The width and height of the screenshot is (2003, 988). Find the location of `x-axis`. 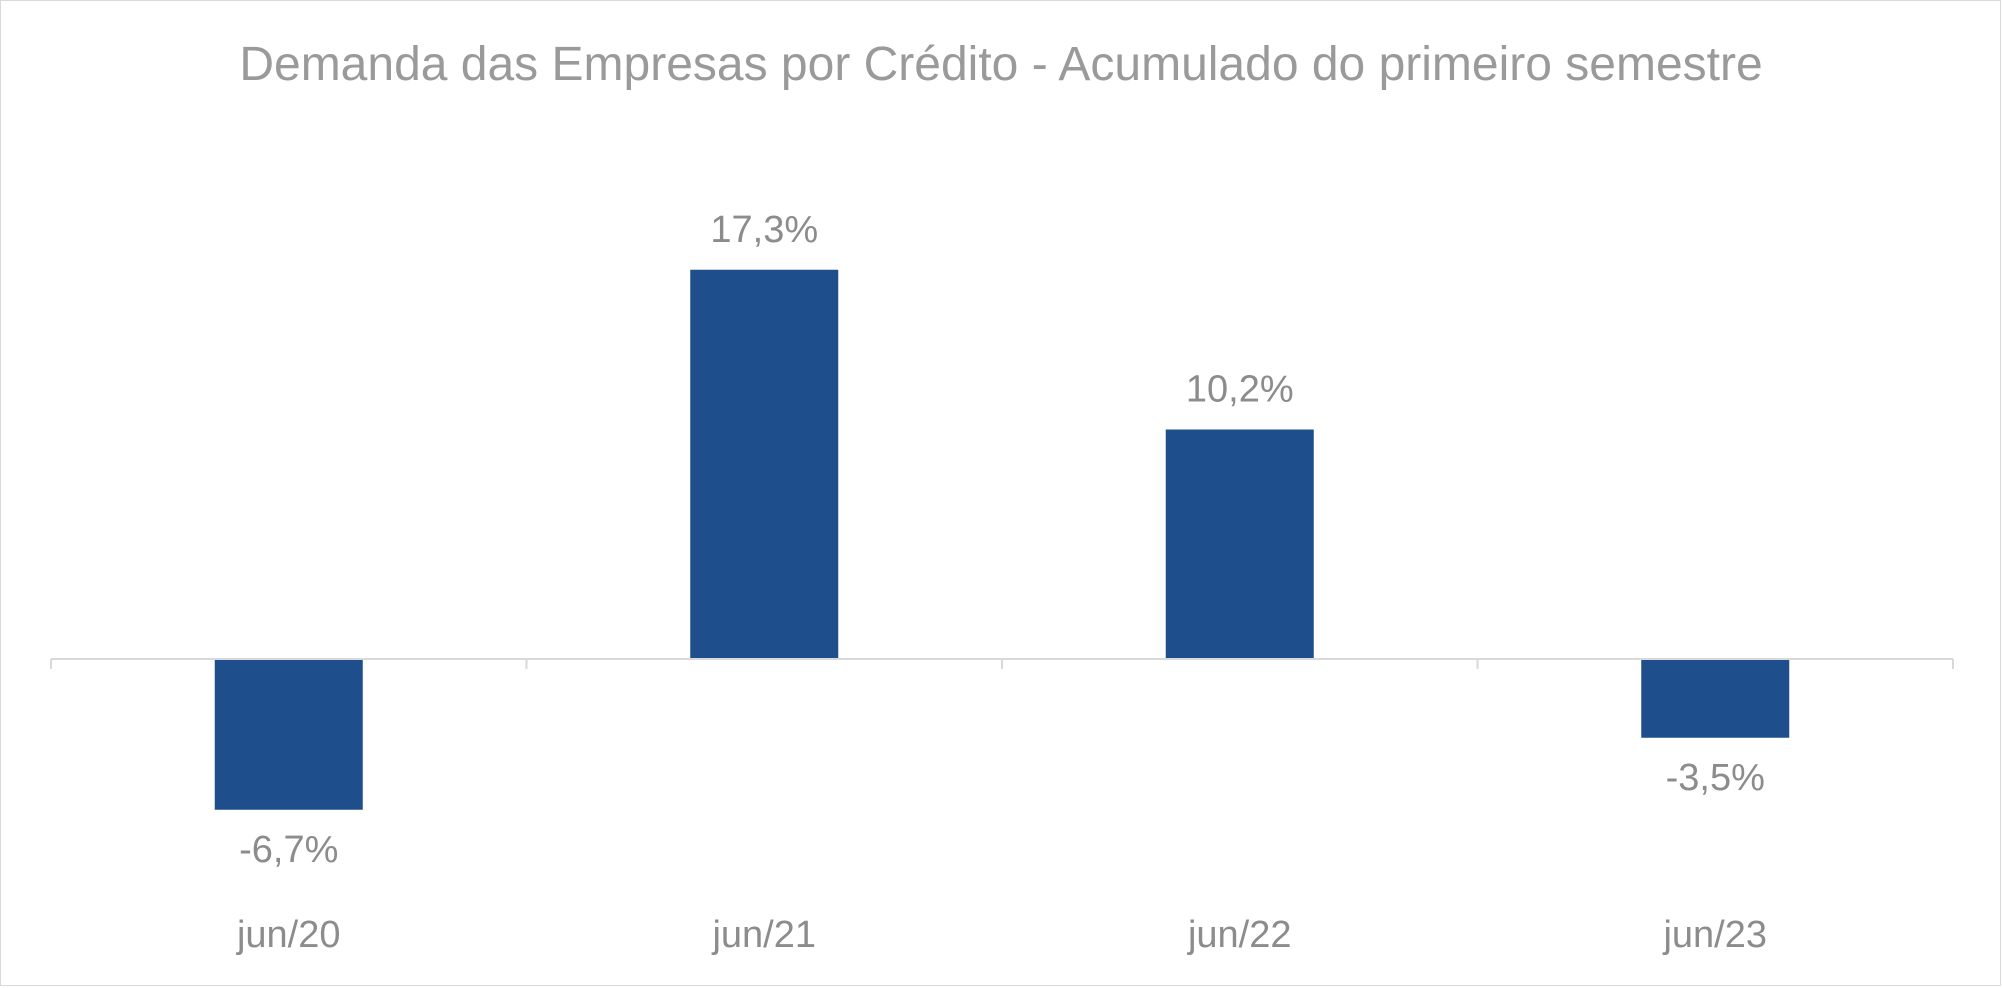

x-axis is located at coordinates (1002, 663).